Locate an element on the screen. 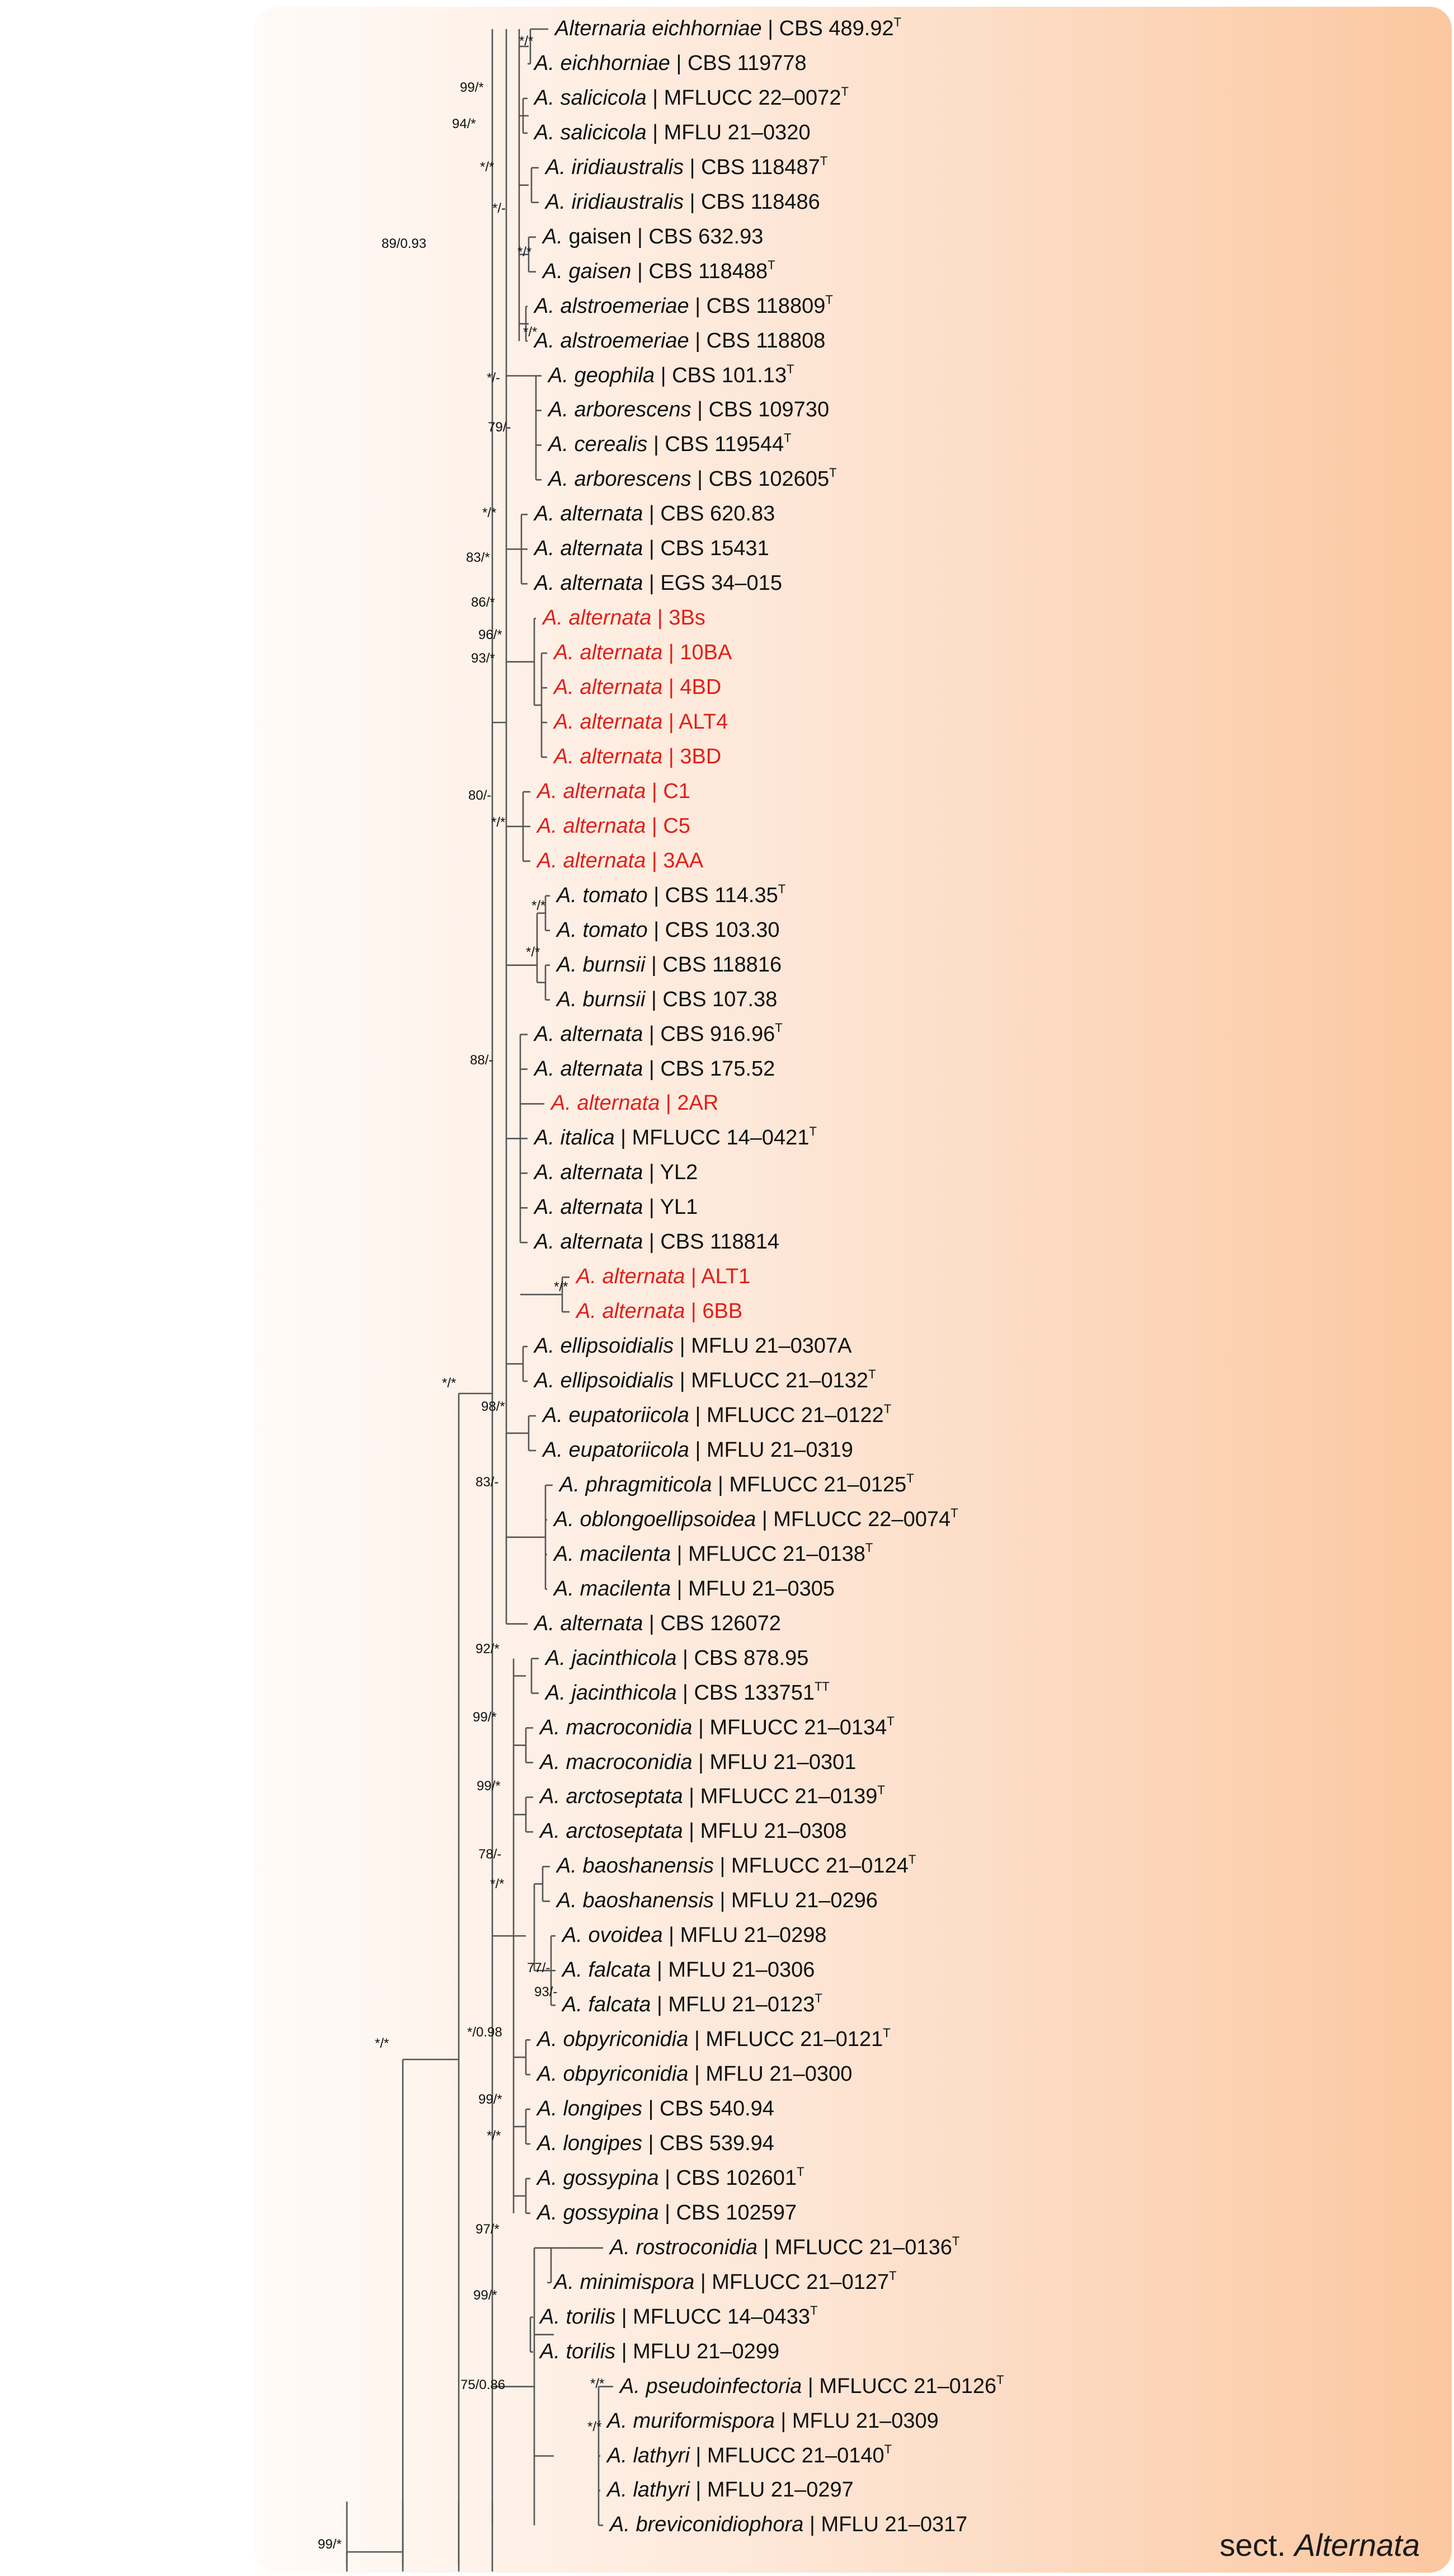 The width and height of the screenshot is (1454, 2576). support-value: 83/- is located at coordinates (487, 1482).